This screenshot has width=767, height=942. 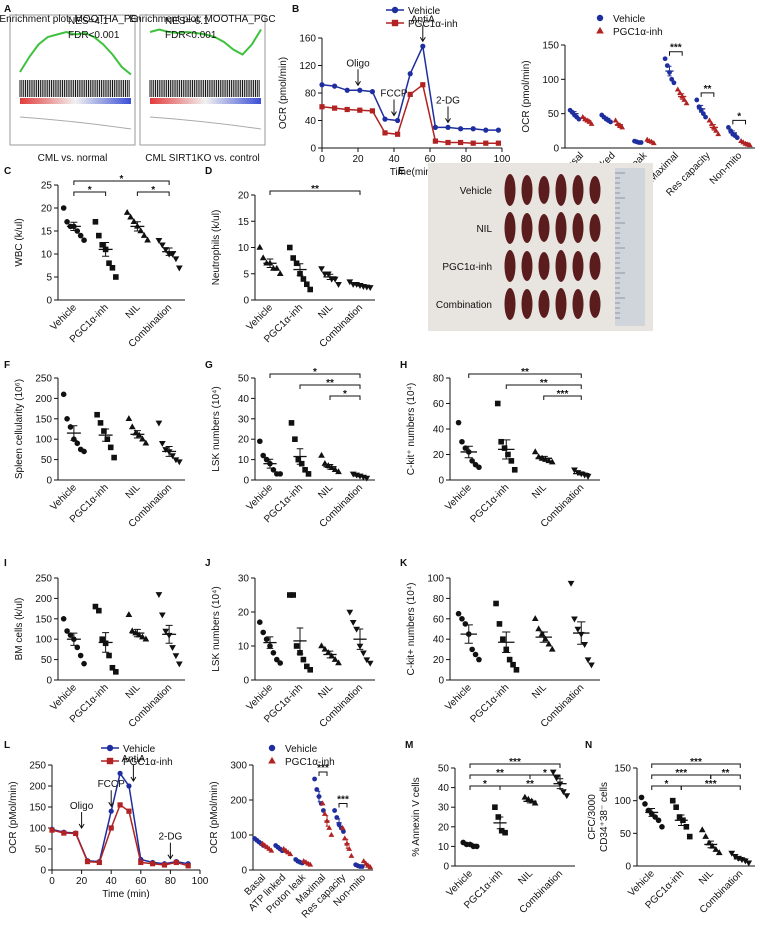 I want to click on x-tick-label: 100, so click(x=502, y=159).